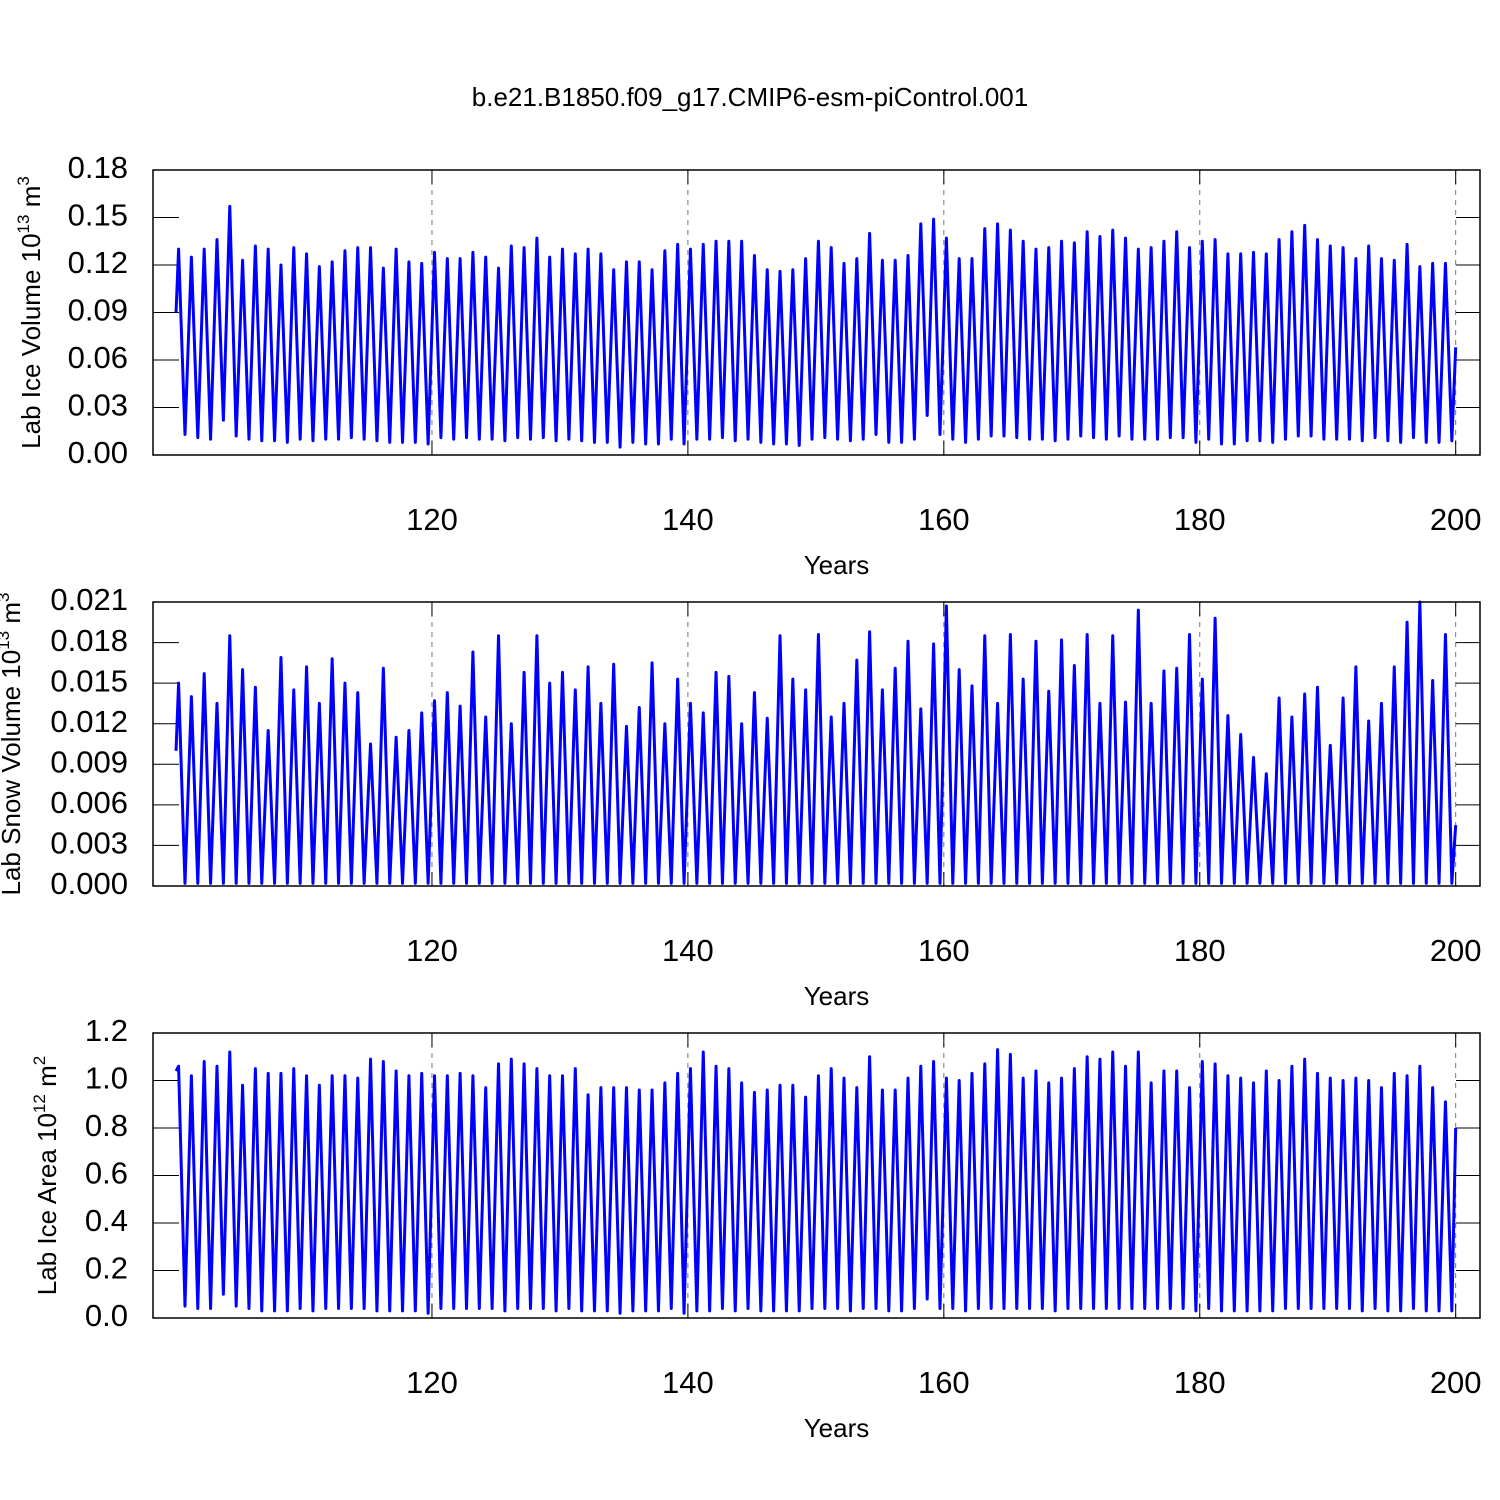  I want to click on y-tick-label: 0.03, so click(98, 405).